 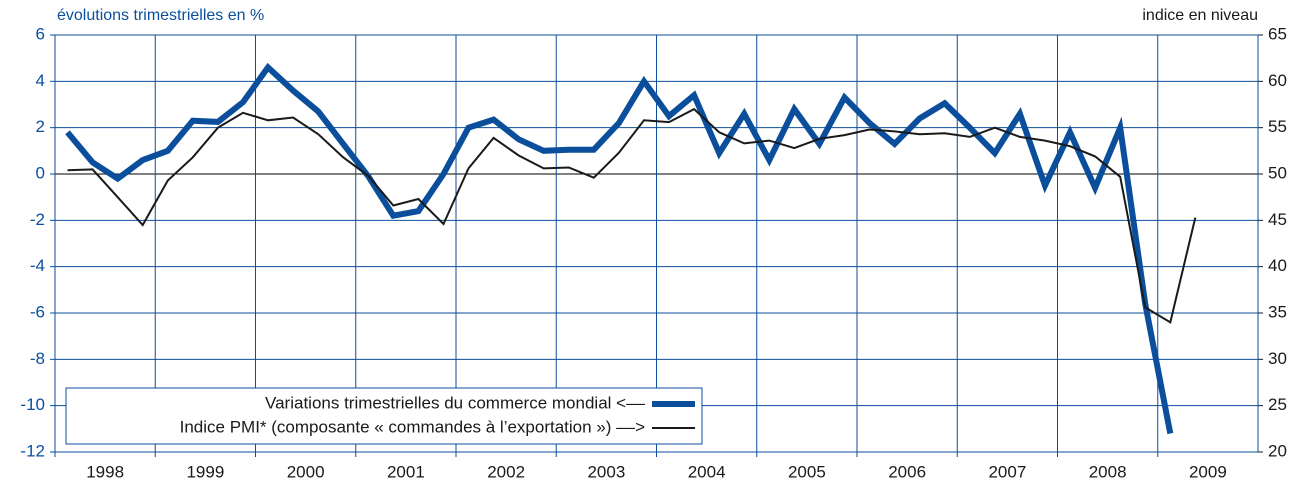 What do you see at coordinates (40, 80) in the screenshot?
I see `y-tick-label: 4` at bounding box center [40, 80].